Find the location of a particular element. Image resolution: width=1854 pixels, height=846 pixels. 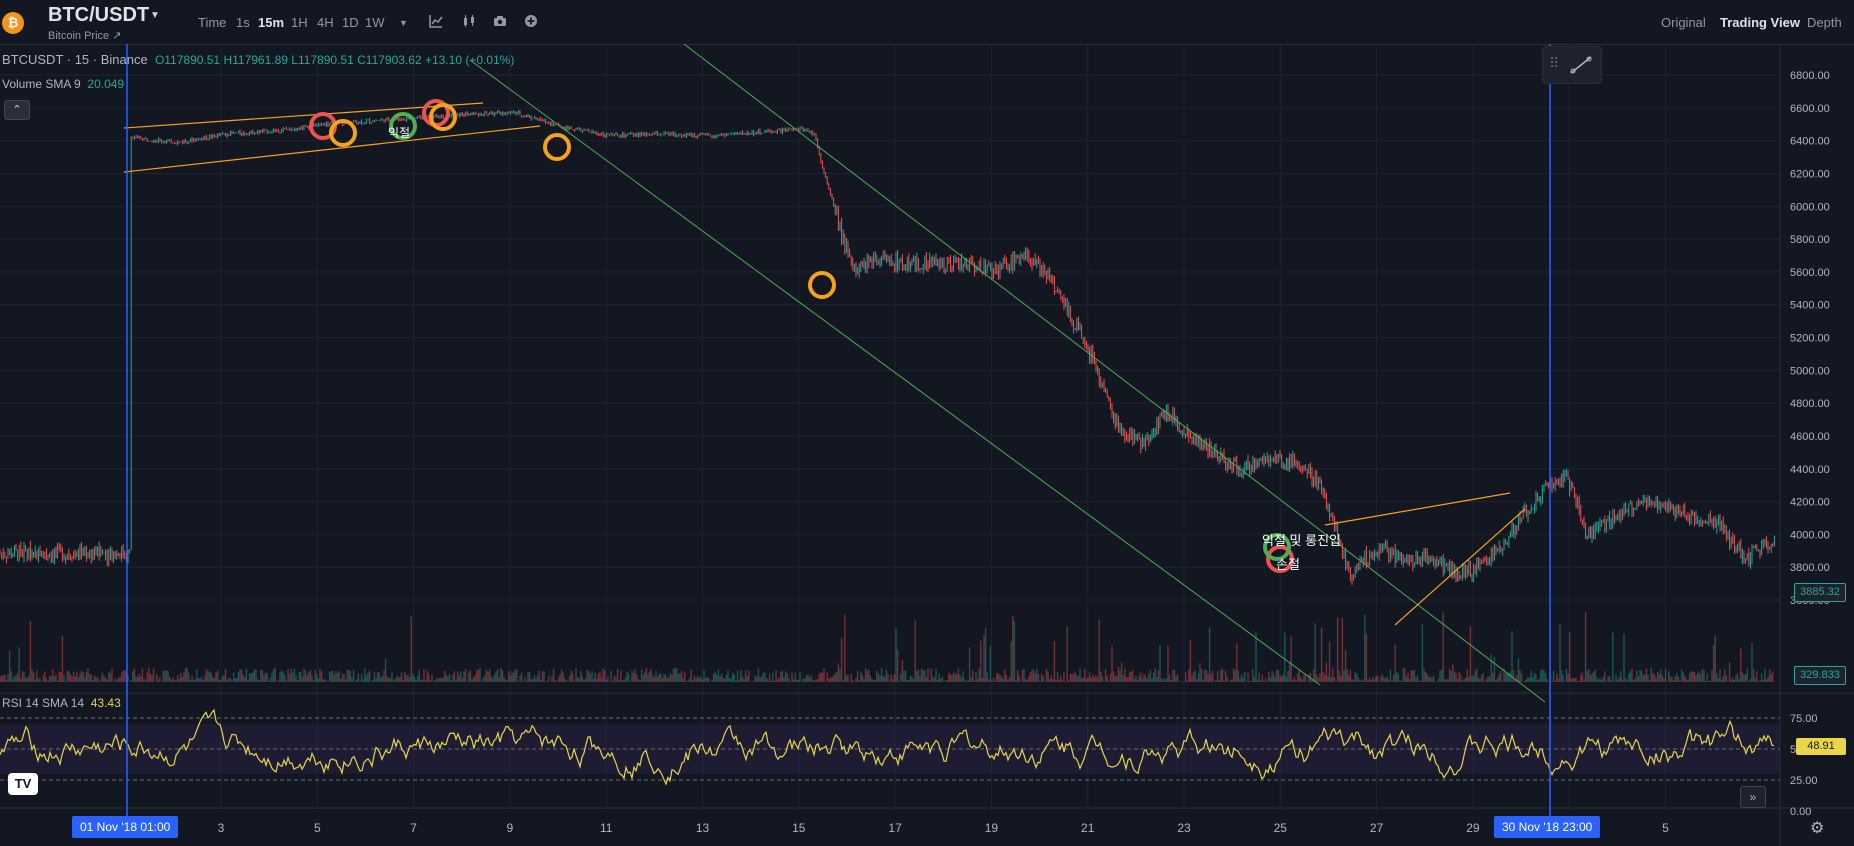

symbol-title: BTC/USDT is located at coordinates (99, 15).